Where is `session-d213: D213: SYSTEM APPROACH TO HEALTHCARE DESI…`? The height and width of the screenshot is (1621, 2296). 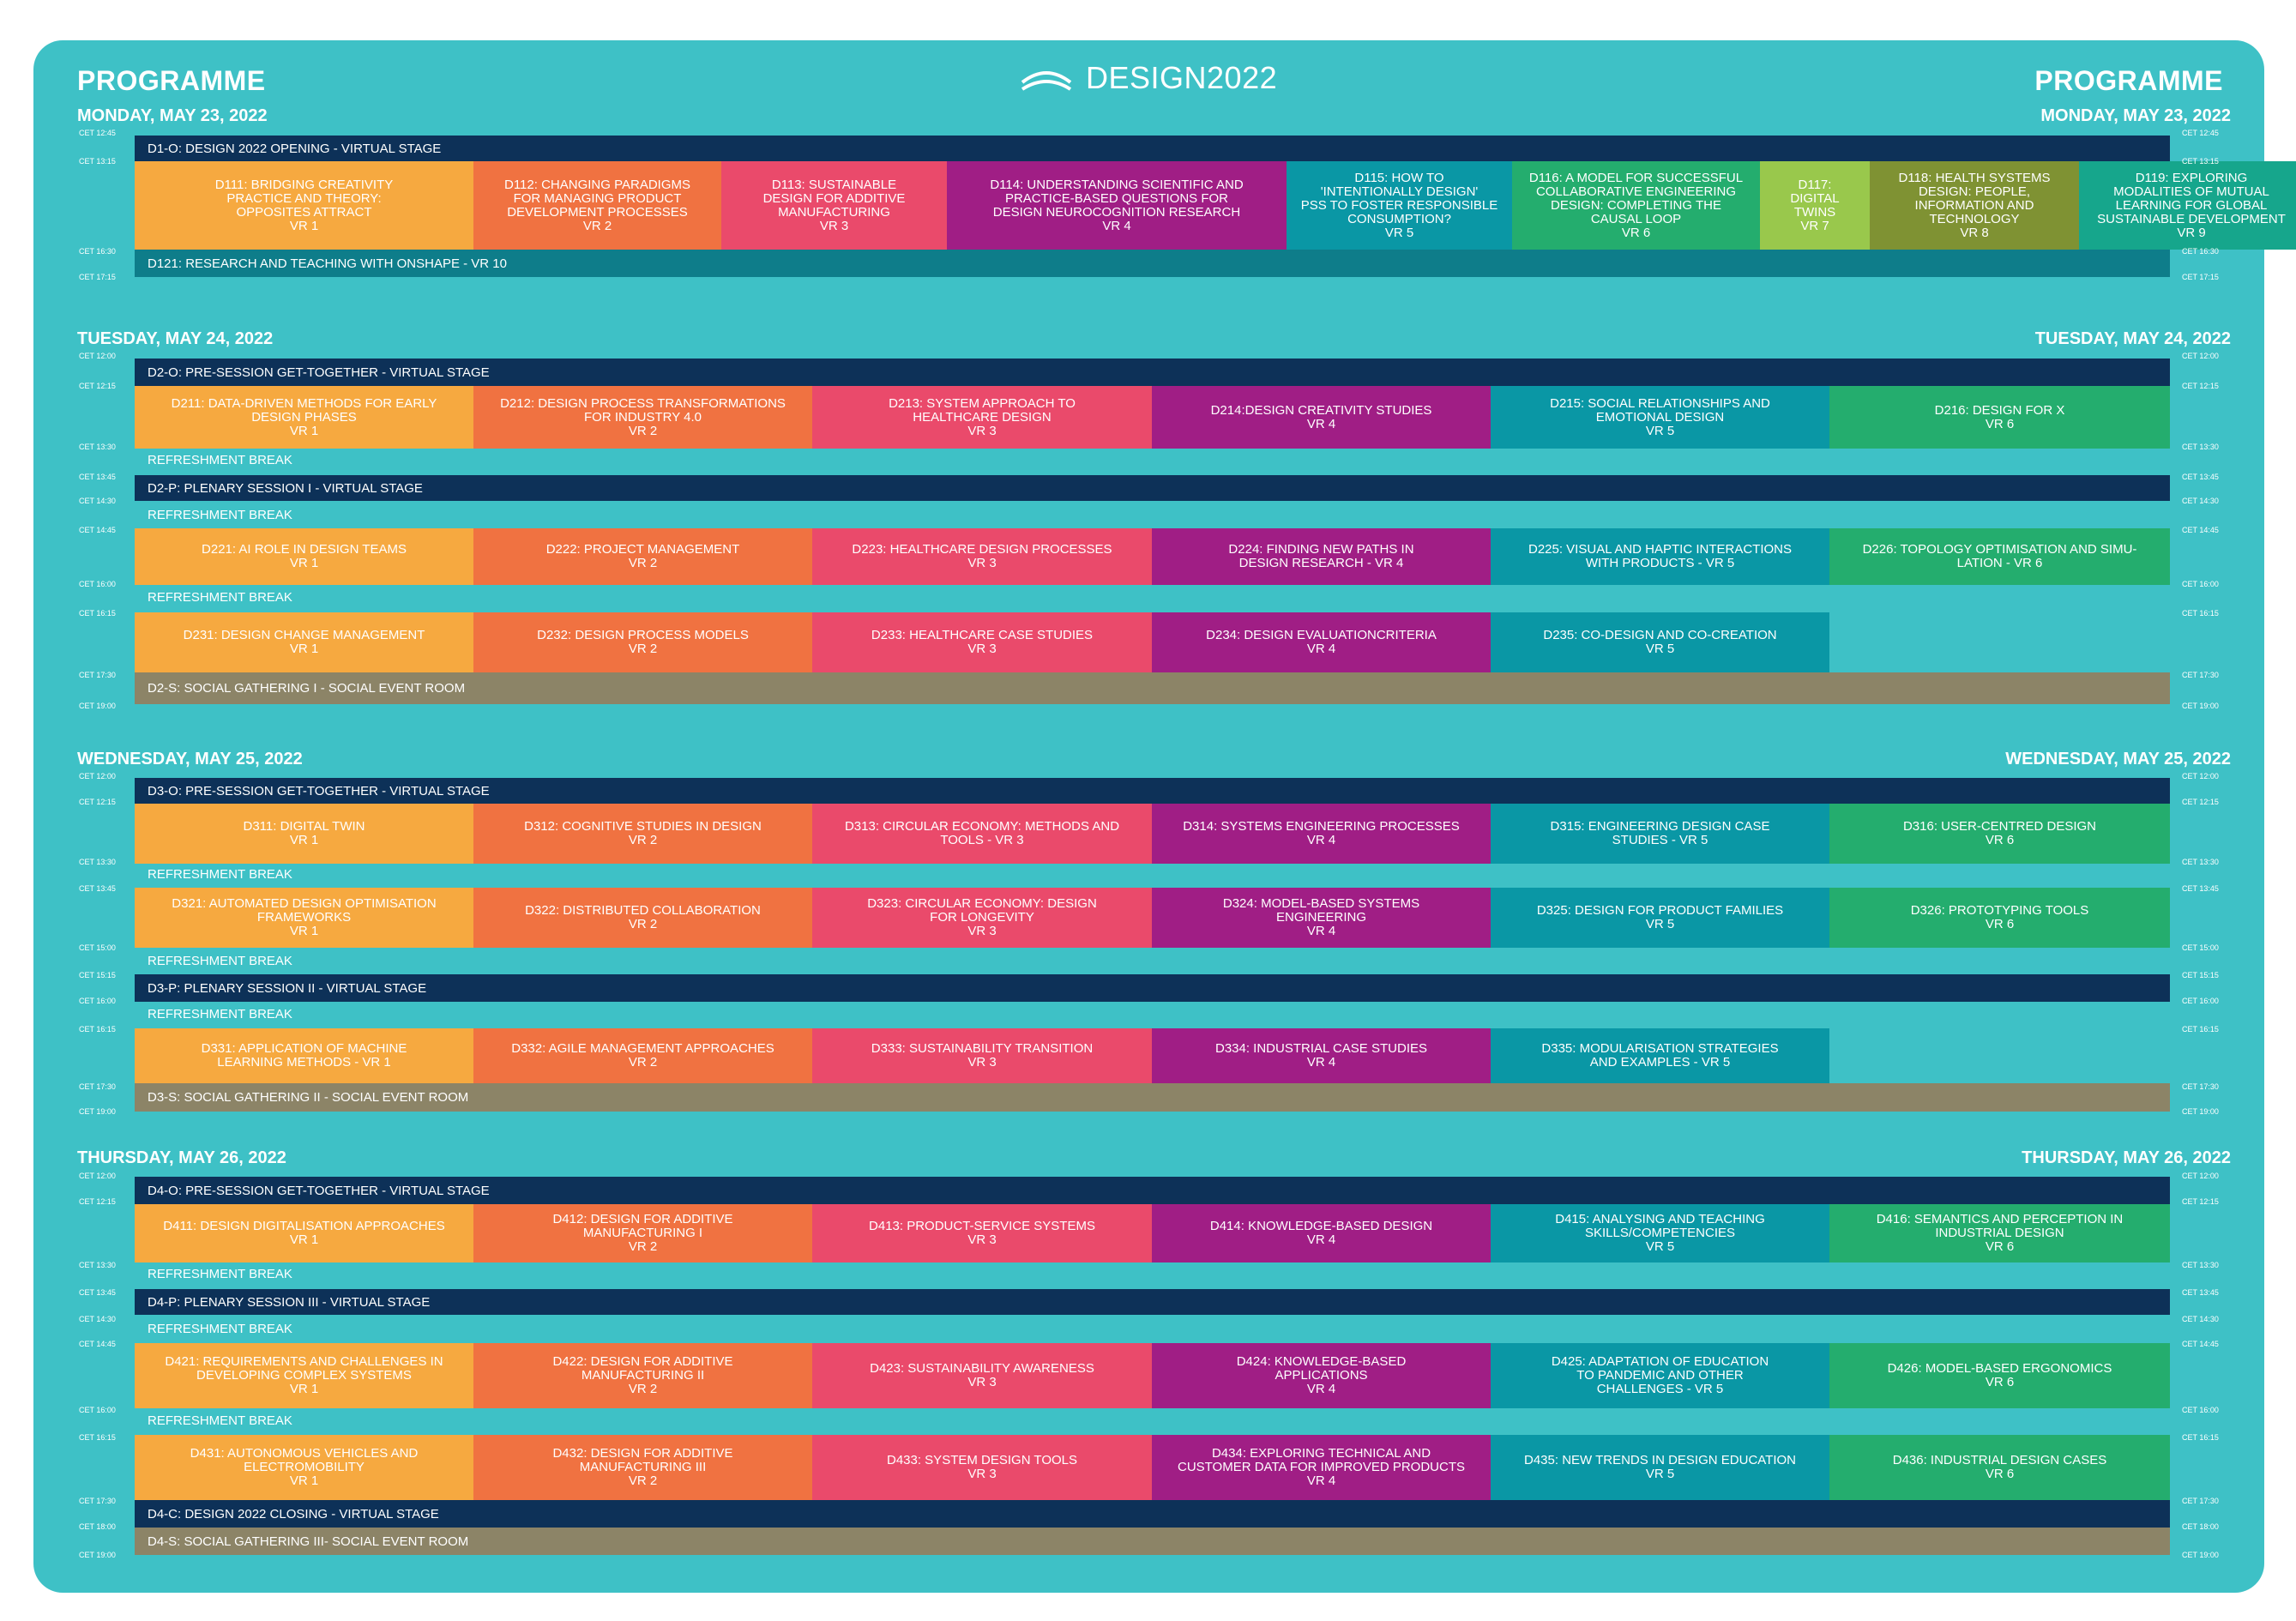
session-d213: D213: SYSTEM APPROACH TO HEALTHCARE DESI… is located at coordinates (982, 417).